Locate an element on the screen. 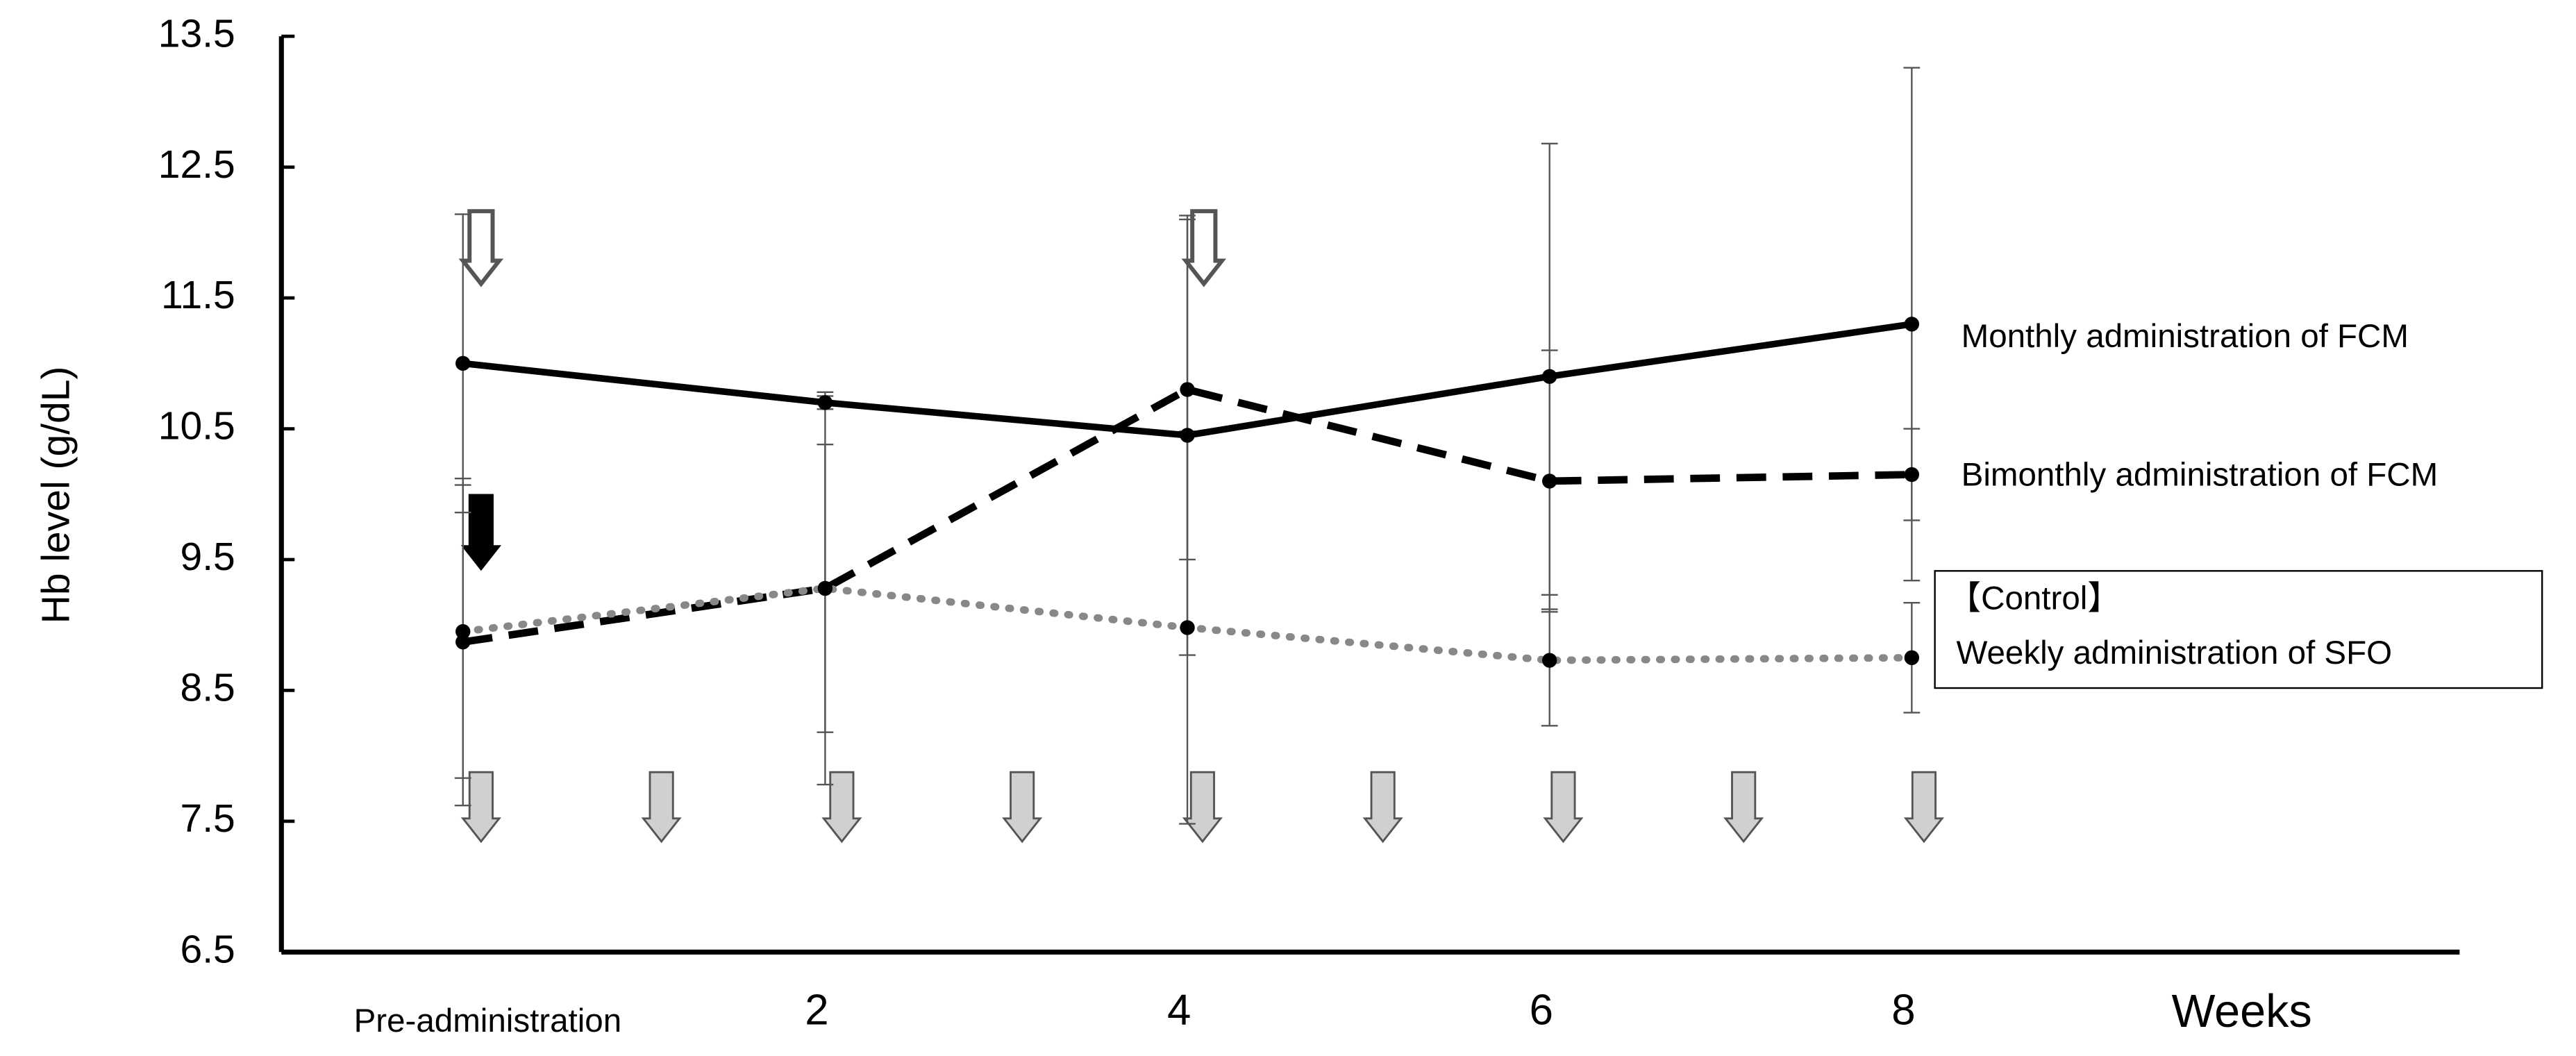  x-tick-label: Pre-administration is located at coordinates (488, 1021).